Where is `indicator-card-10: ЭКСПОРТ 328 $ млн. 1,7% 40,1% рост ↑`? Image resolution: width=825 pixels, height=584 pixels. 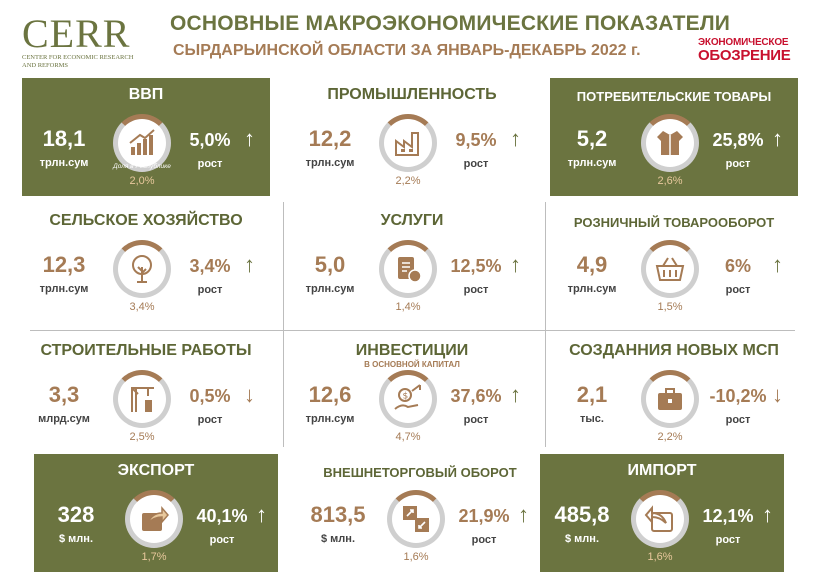 indicator-card-10: ЭКСПОРТ 328 $ млн. 1,7% 40,1% рост ↑ is located at coordinates (156, 513).